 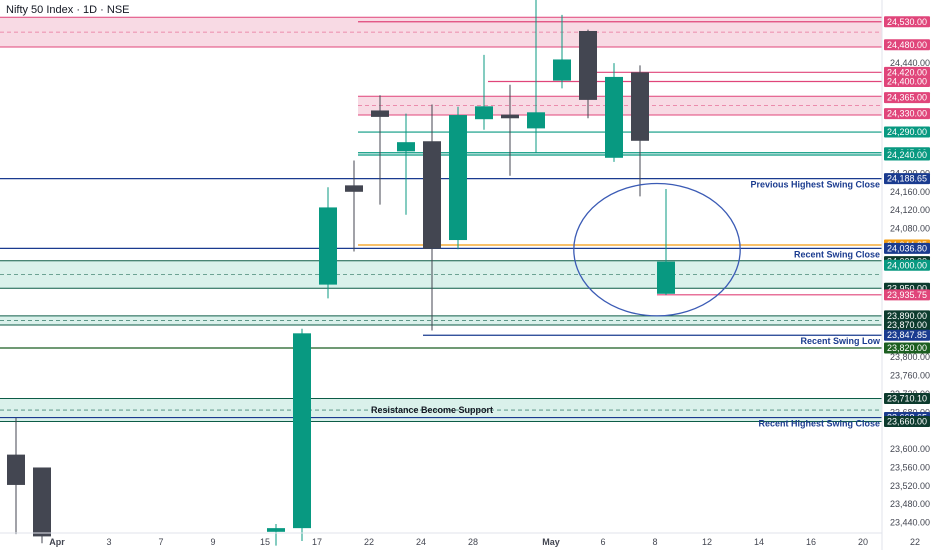 What do you see at coordinates (910, 357) in the screenshot?
I see `price-tick: 23,800.00` at bounding box center [910, 357].